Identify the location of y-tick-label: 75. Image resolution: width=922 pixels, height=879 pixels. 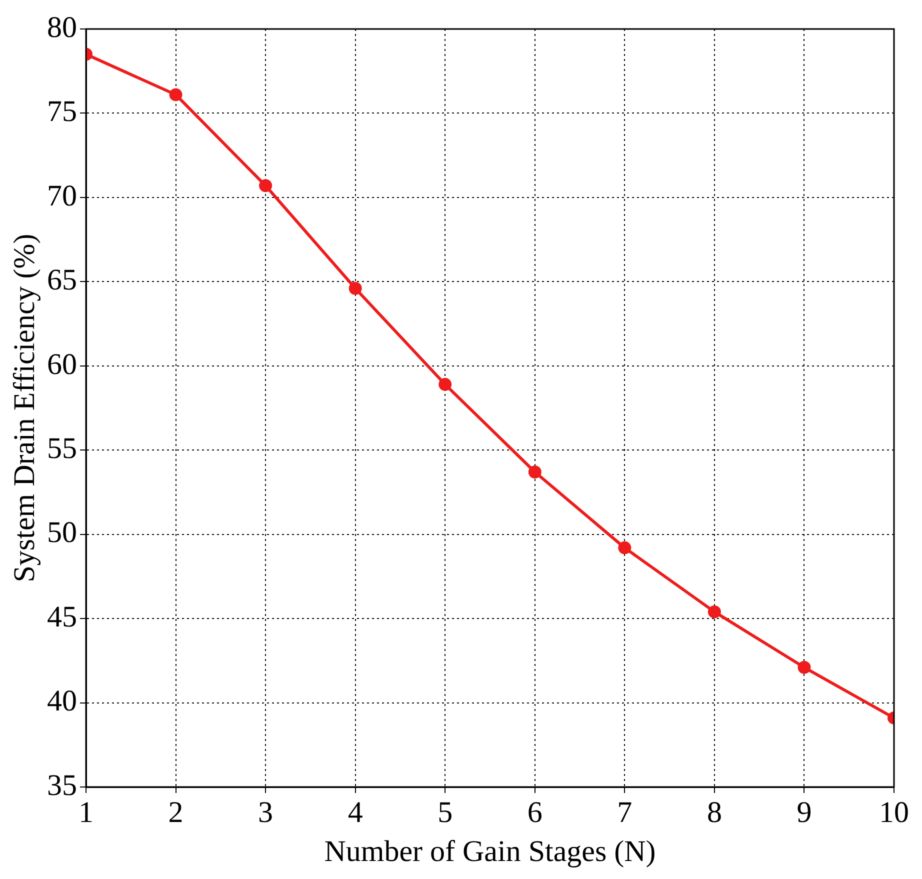
(62, 111).